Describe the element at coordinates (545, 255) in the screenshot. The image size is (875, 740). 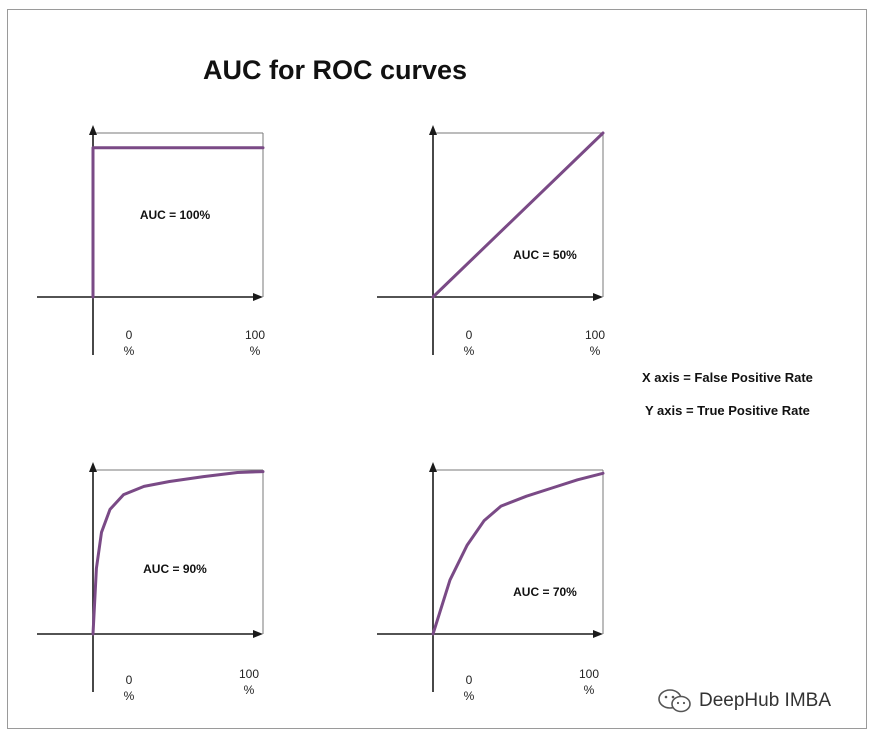
I see `auc-label: AUC = 50%` at that location.